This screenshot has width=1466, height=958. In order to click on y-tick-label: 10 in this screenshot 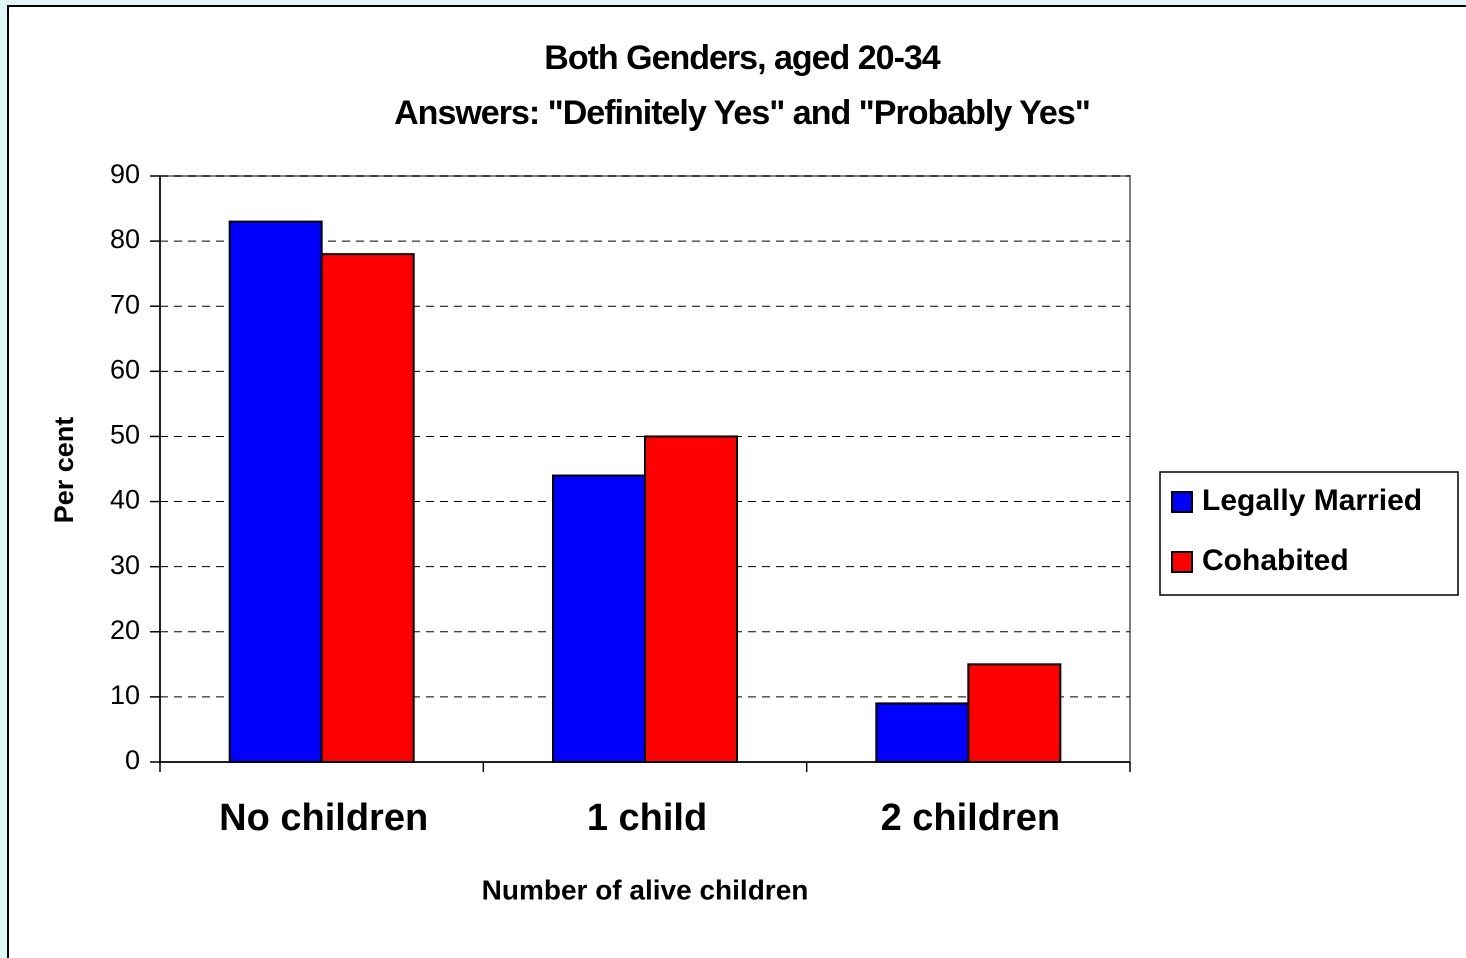, I will do `click(125, 695)`.